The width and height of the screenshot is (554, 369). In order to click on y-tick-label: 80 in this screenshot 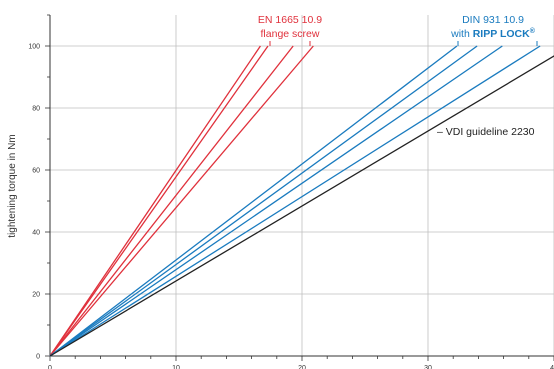, I will do `click(36, 109)`.